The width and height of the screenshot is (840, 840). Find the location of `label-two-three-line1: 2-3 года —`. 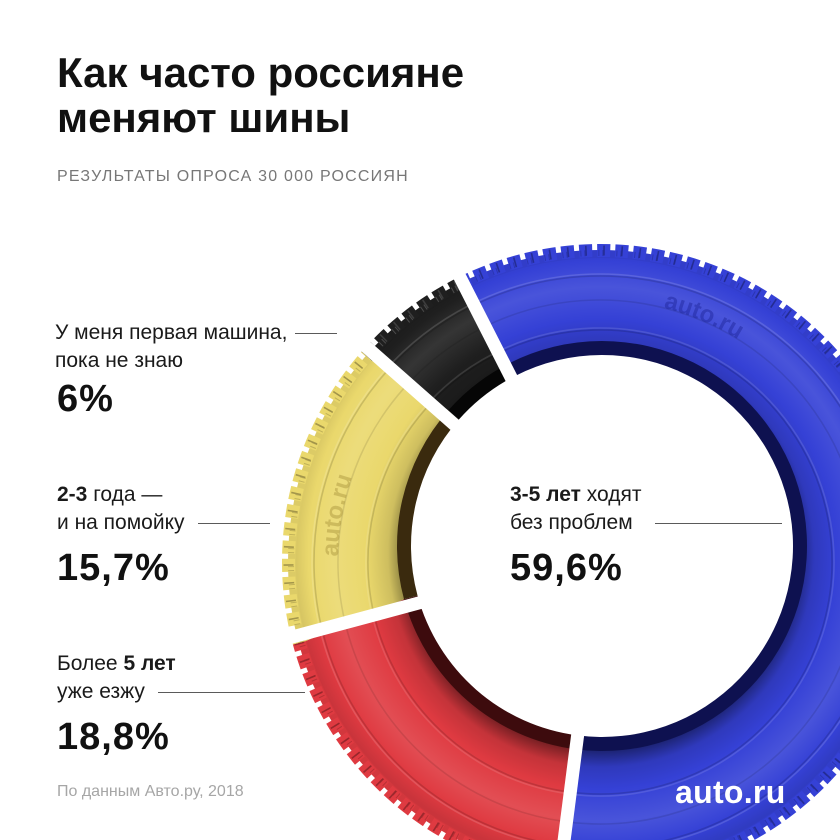

label-two-three-line1: 2-3 года — is located at coordinates (121, 495).